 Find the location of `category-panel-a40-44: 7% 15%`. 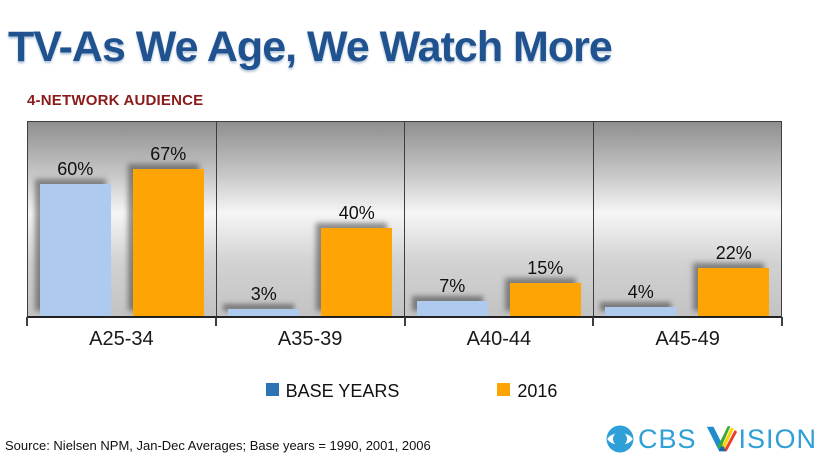

category-panel-a40-44: 7% 15% is located at coordinates (499, 219).